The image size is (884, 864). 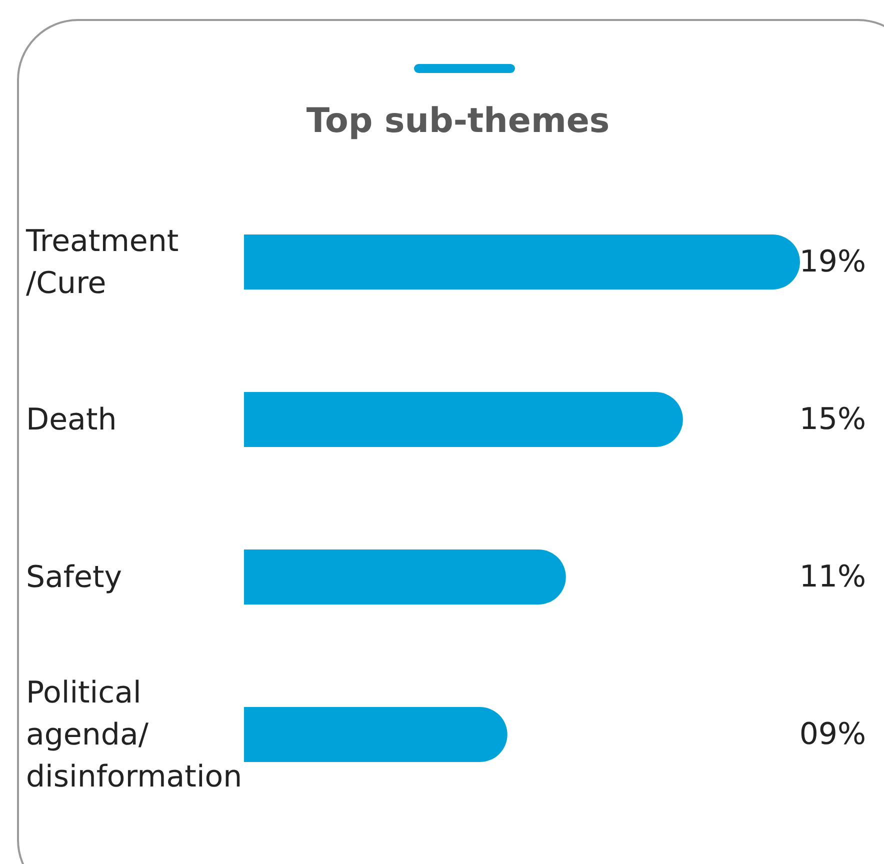 What do you see at coordinates (832, 577) in the screenshot?
I see `data-label: 11%` at bounding box center [832, 577].